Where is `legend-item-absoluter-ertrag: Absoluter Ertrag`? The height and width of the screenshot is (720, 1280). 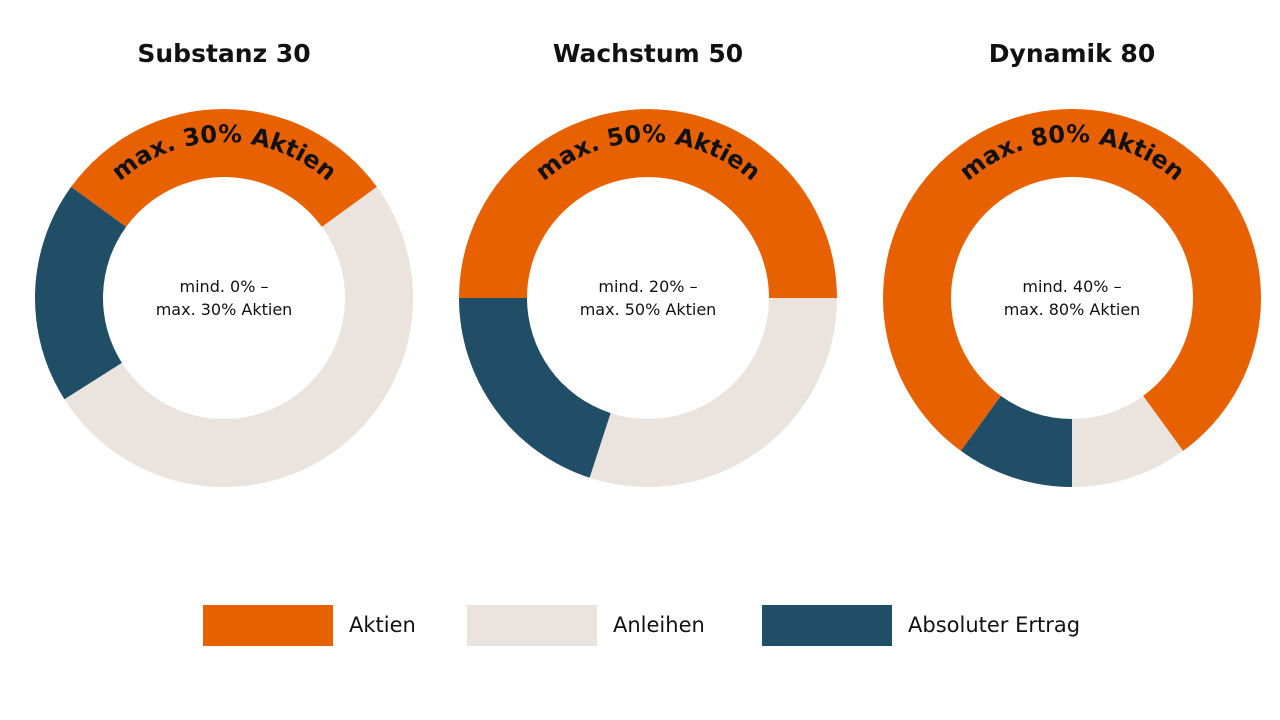 legend-item-absoluter-ertrag: Absoluter Ertrag is located at coordinates (921, 625).